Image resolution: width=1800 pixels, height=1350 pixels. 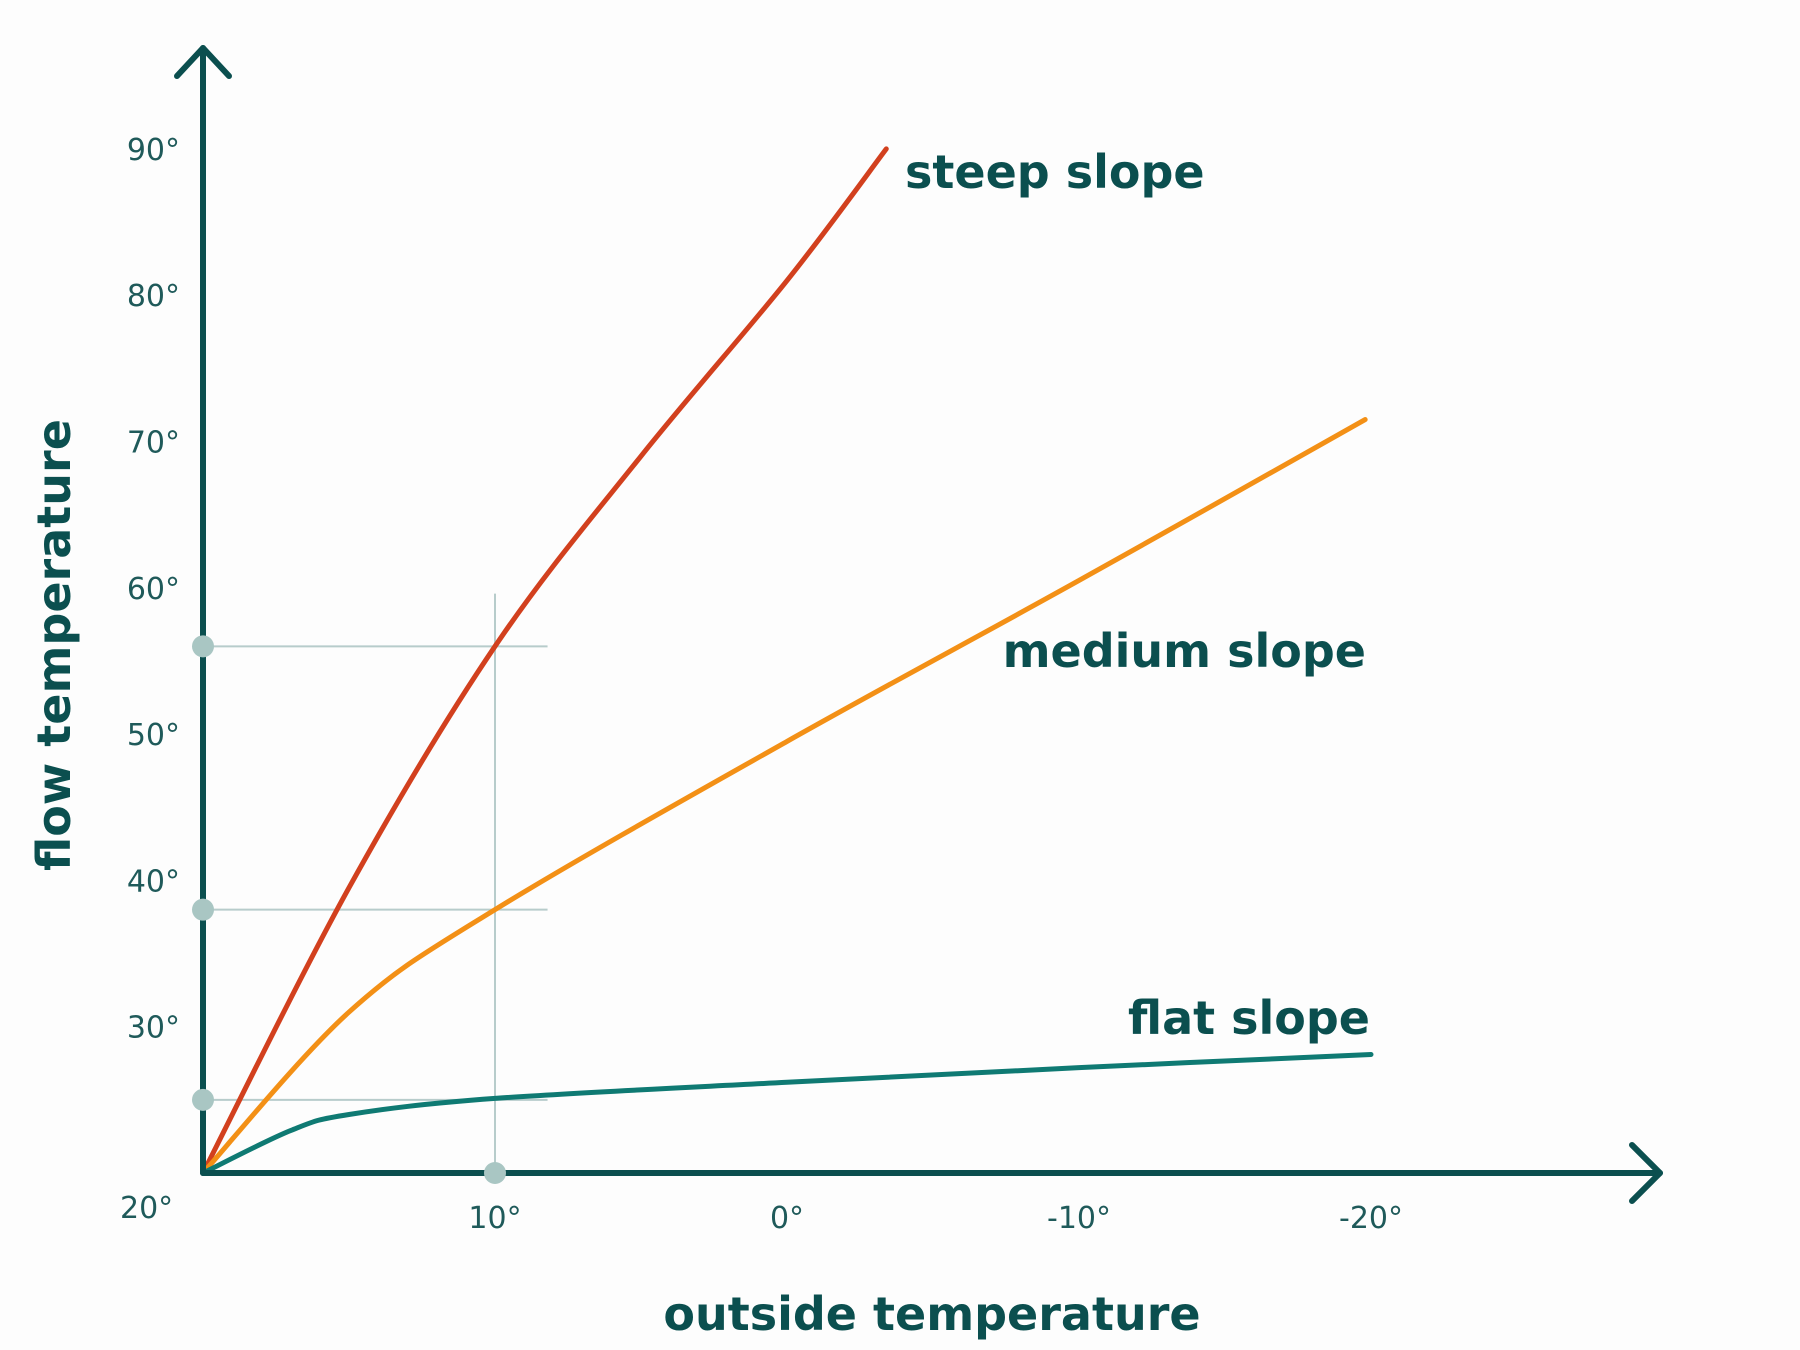 What do you see at coordinates (1646, 1173) in the screenshot?
I see `x-axis-arrow-icon` at bounding box center [1646, 1173].